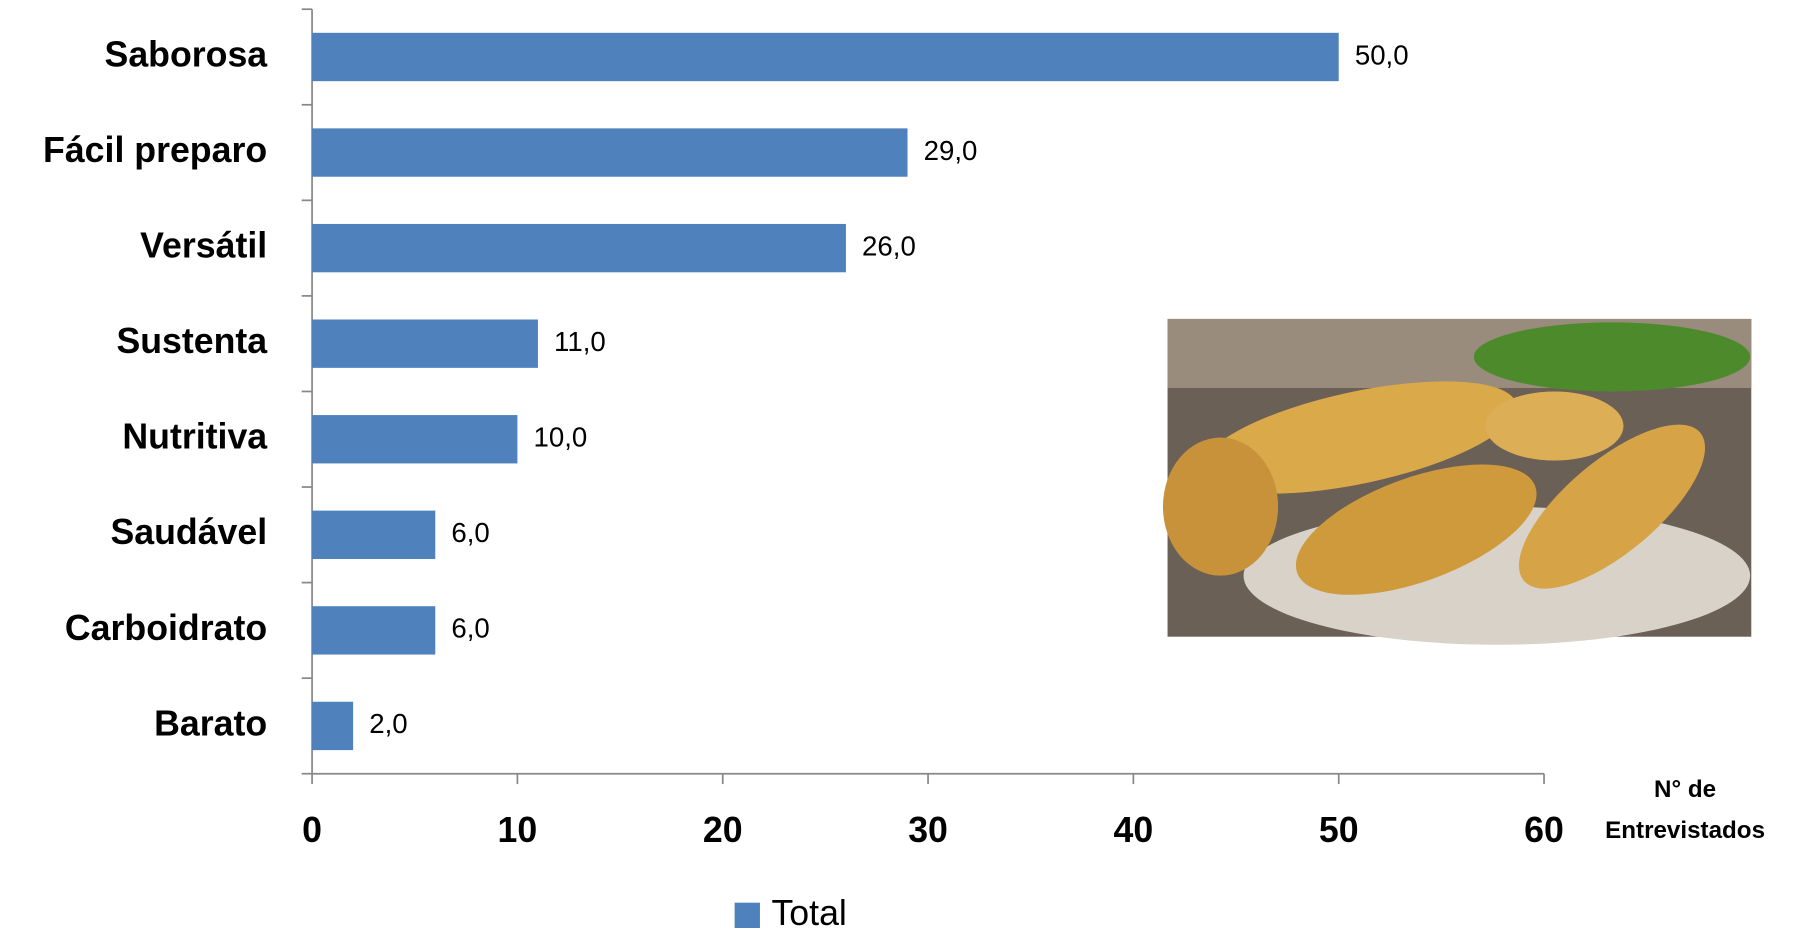  What do you see at coordinates (210, 723) in the screenshot?
I see `y-tick-label: Barato` at bounding box center [210, 723].